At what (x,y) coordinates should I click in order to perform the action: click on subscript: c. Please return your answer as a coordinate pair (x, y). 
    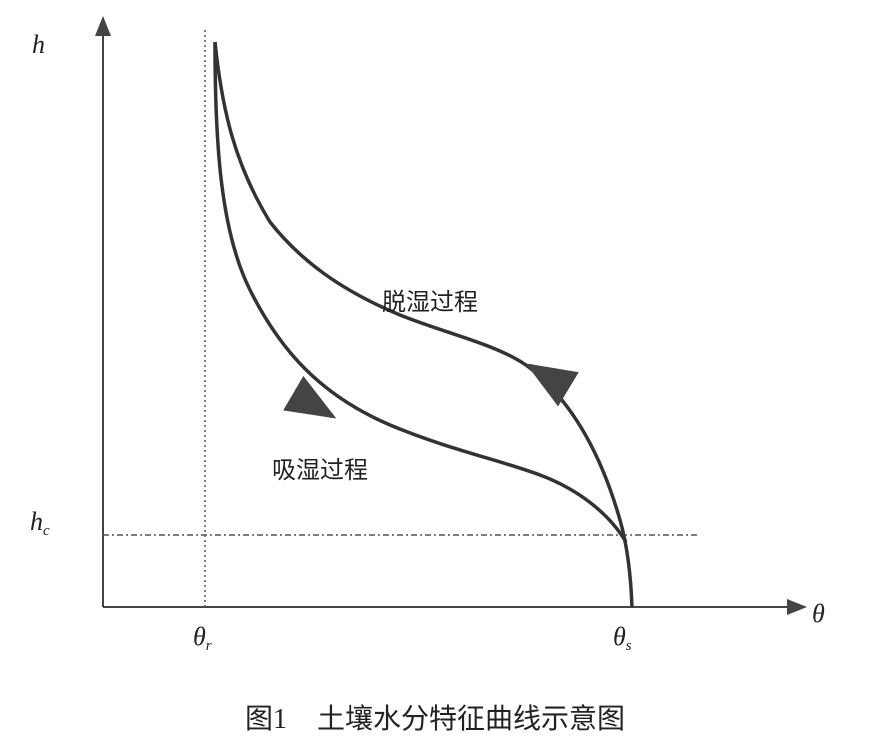
    Looking at the image, I should click on (46, 531).